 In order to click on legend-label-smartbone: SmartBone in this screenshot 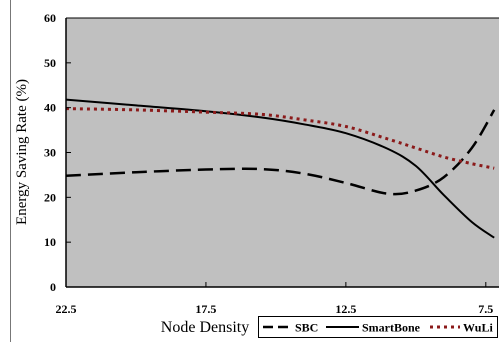, I will do `click(391, 328)`.